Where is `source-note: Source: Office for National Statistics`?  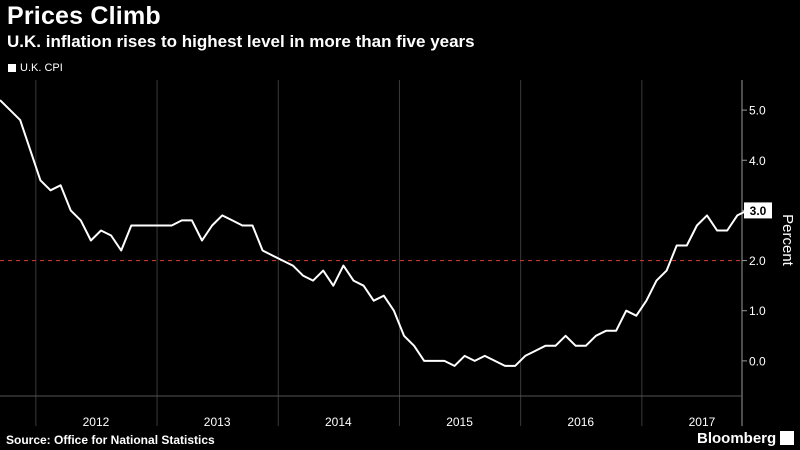
source-note: Source: Office for National Statistics is located at coordinates (110, 440).